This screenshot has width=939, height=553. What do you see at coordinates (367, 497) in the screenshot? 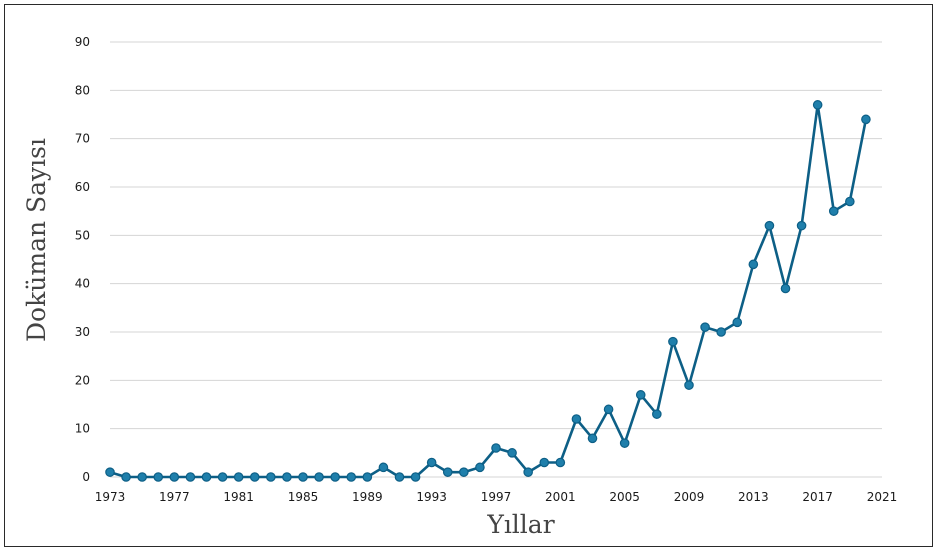
I see `x-tick-label-1989: 1989` at bounding box center [367, 497].